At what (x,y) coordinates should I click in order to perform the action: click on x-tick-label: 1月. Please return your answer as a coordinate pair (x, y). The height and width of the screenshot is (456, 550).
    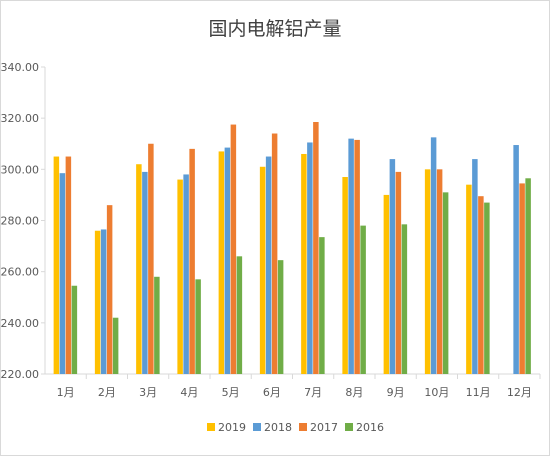
    Looking at the image, I should click on (66, 392).